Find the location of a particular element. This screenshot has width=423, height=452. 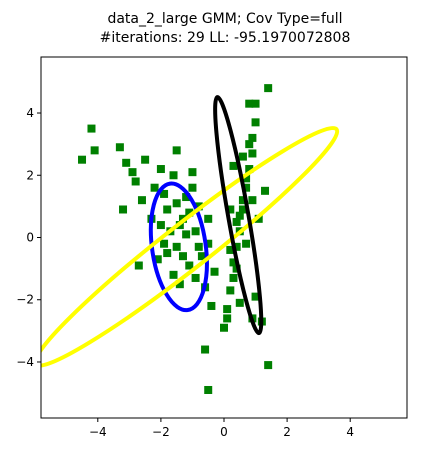

x-axis-ticks: −4 −2 0 2 4 is located at coordinates (221, 428).